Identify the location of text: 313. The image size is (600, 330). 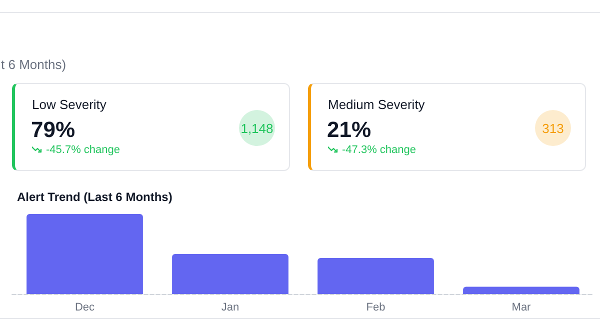
(553, 128).